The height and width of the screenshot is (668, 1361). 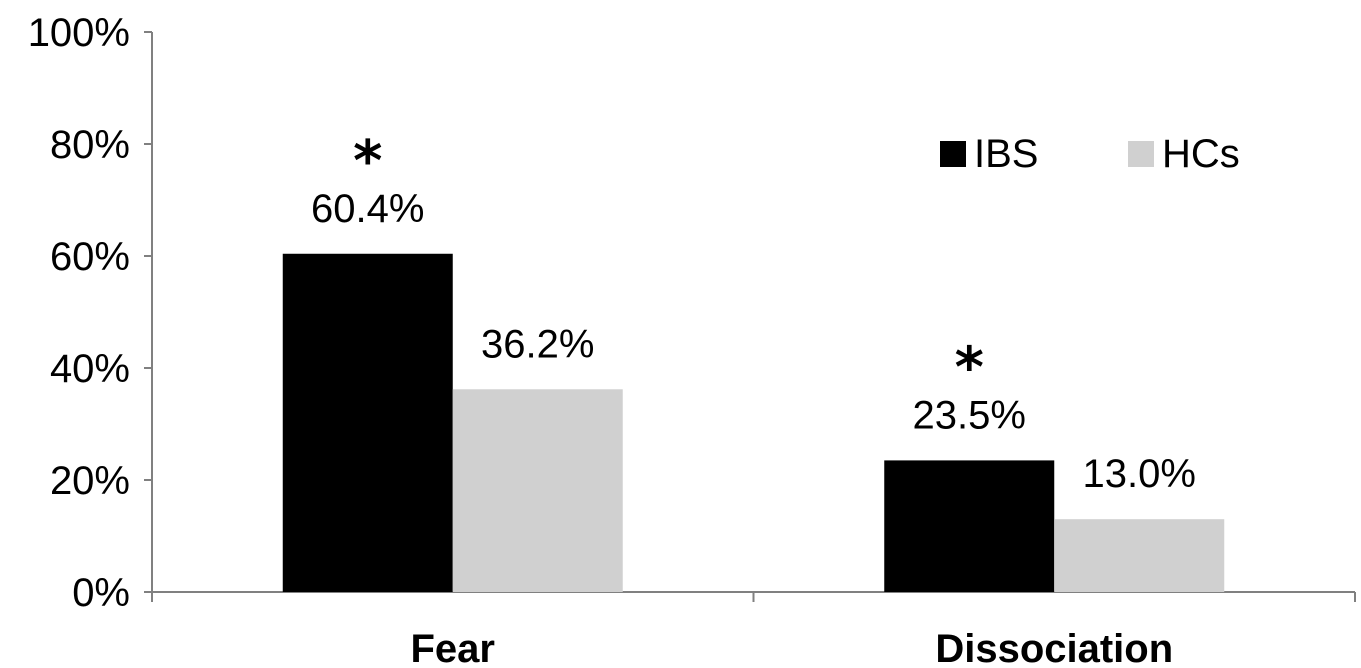 What do you see at coordinates (101, 593) in the screenshot?
I see `y-tick-label: 0%` at bounding box center [101, 593].